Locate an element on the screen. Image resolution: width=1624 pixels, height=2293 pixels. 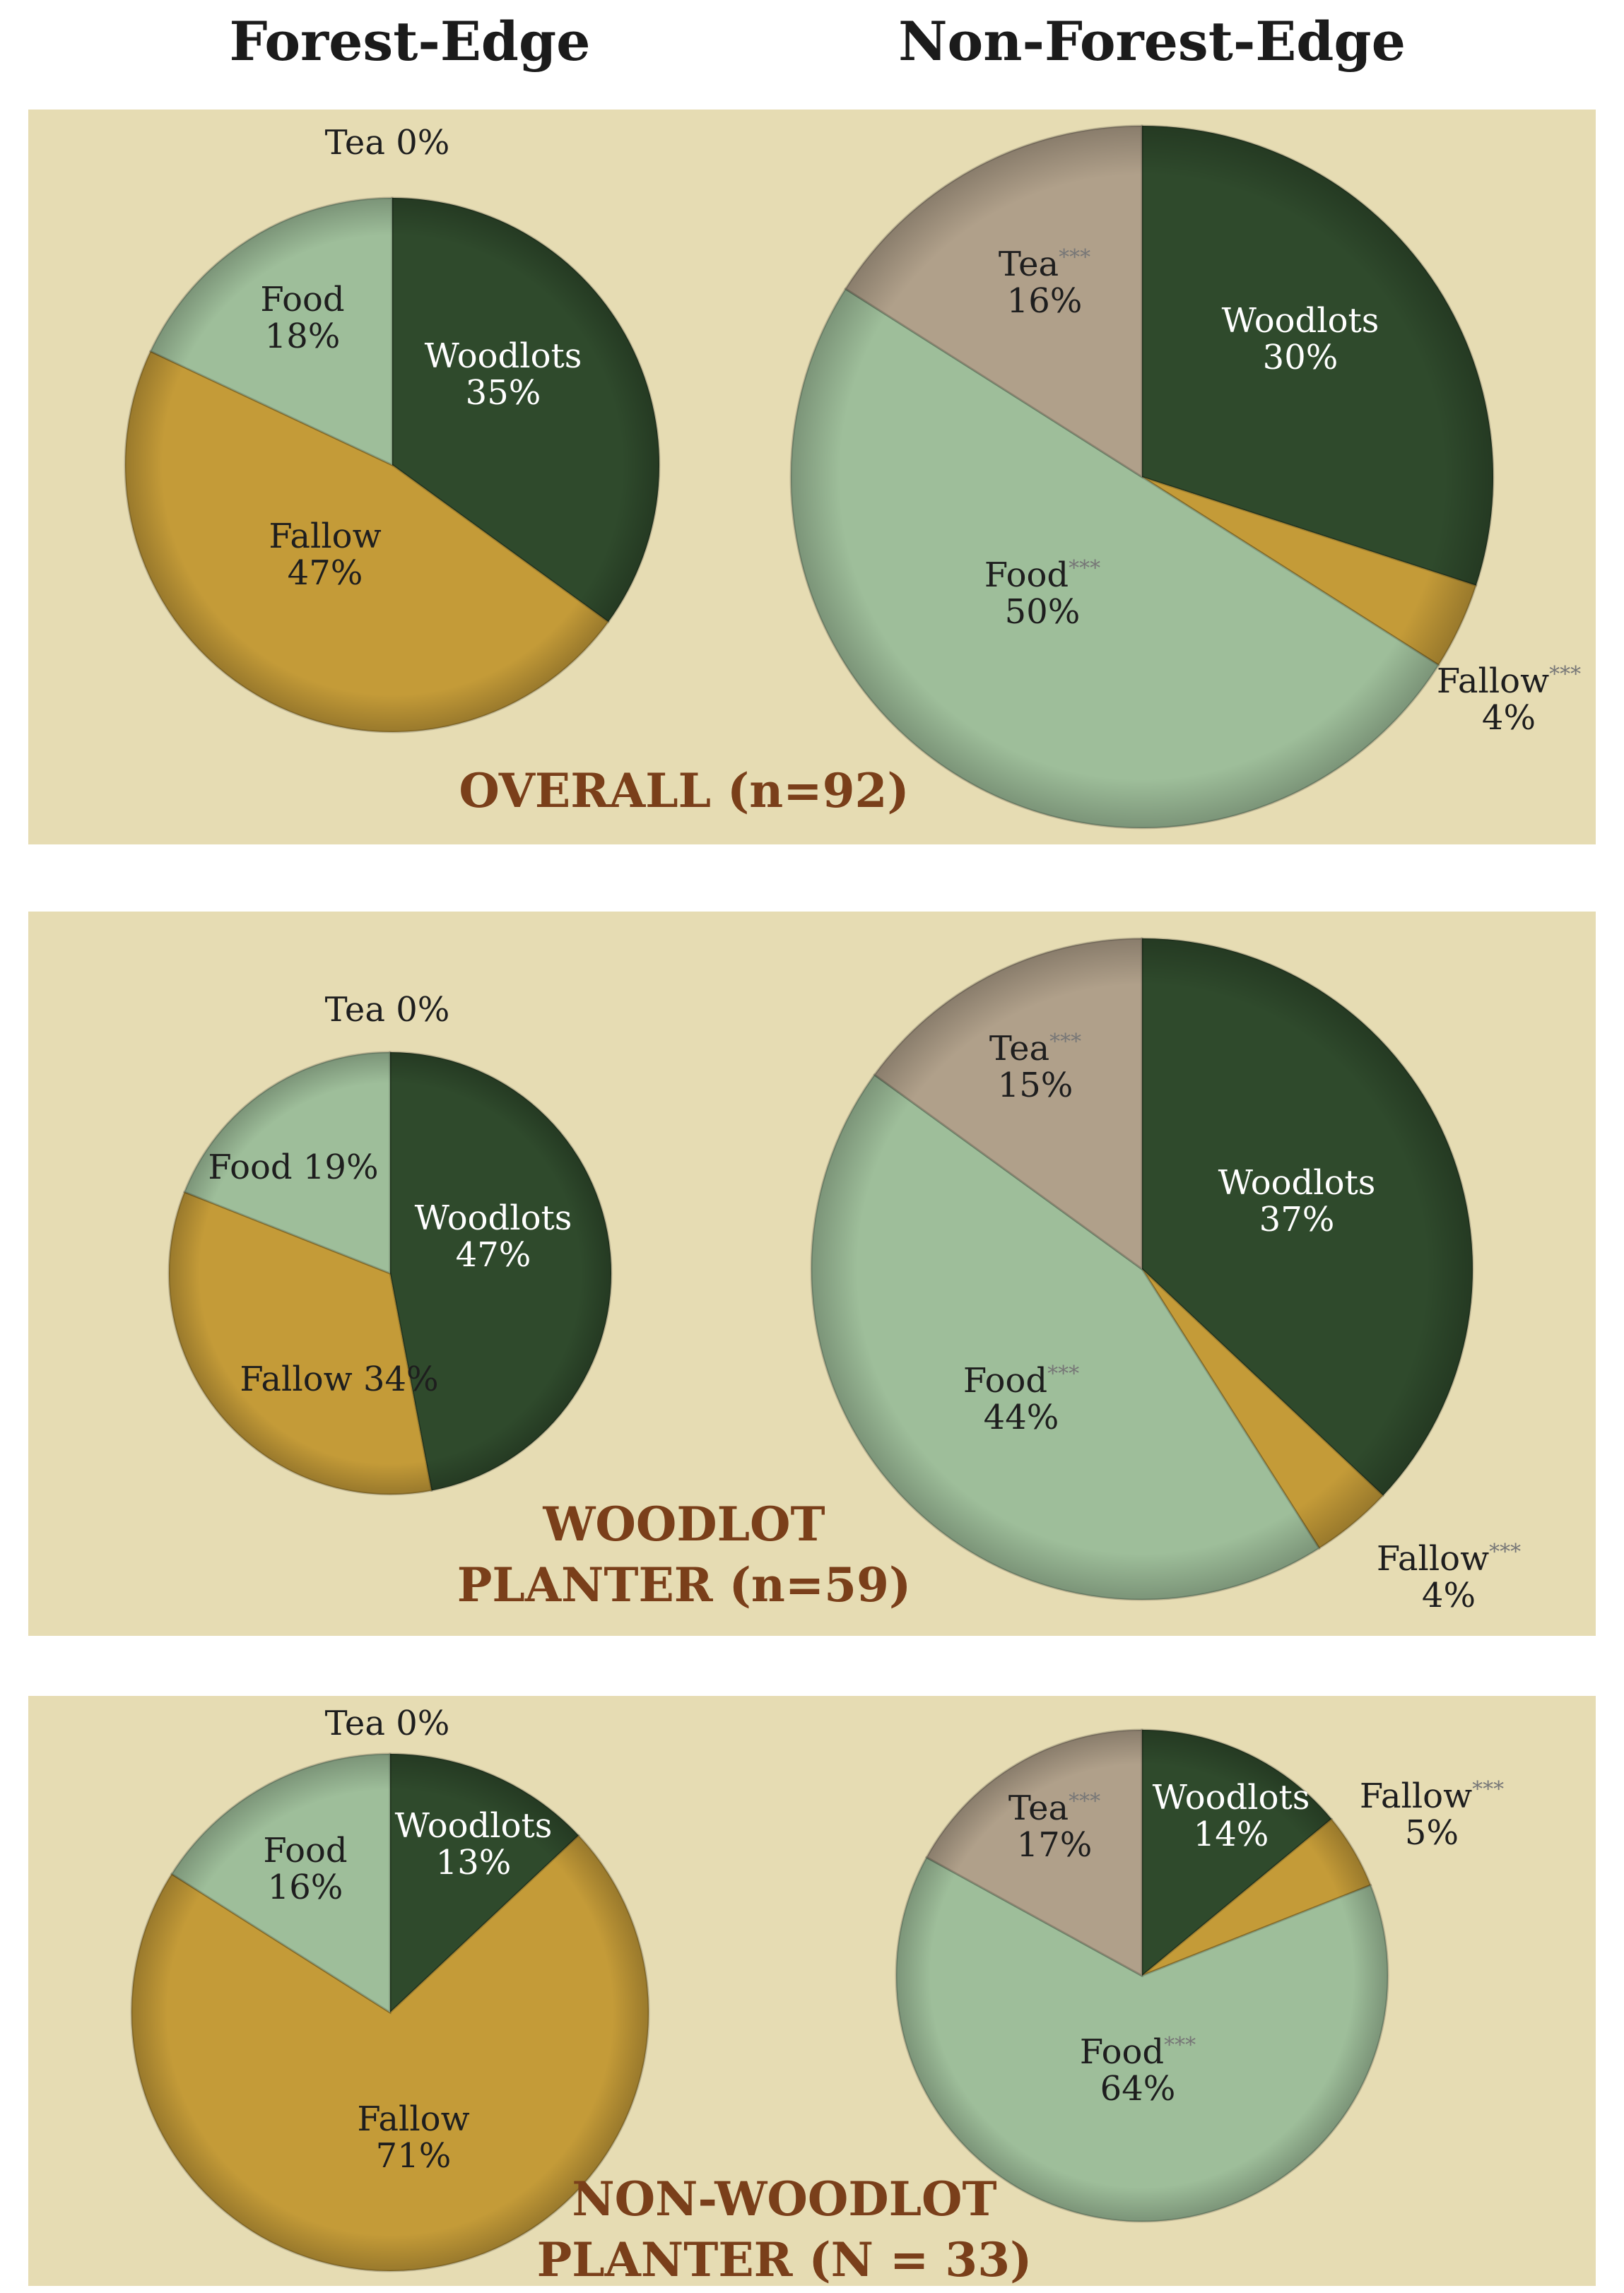
slice-label-woodlots: Woodlots 30% is located at coordinates (1300, 339).